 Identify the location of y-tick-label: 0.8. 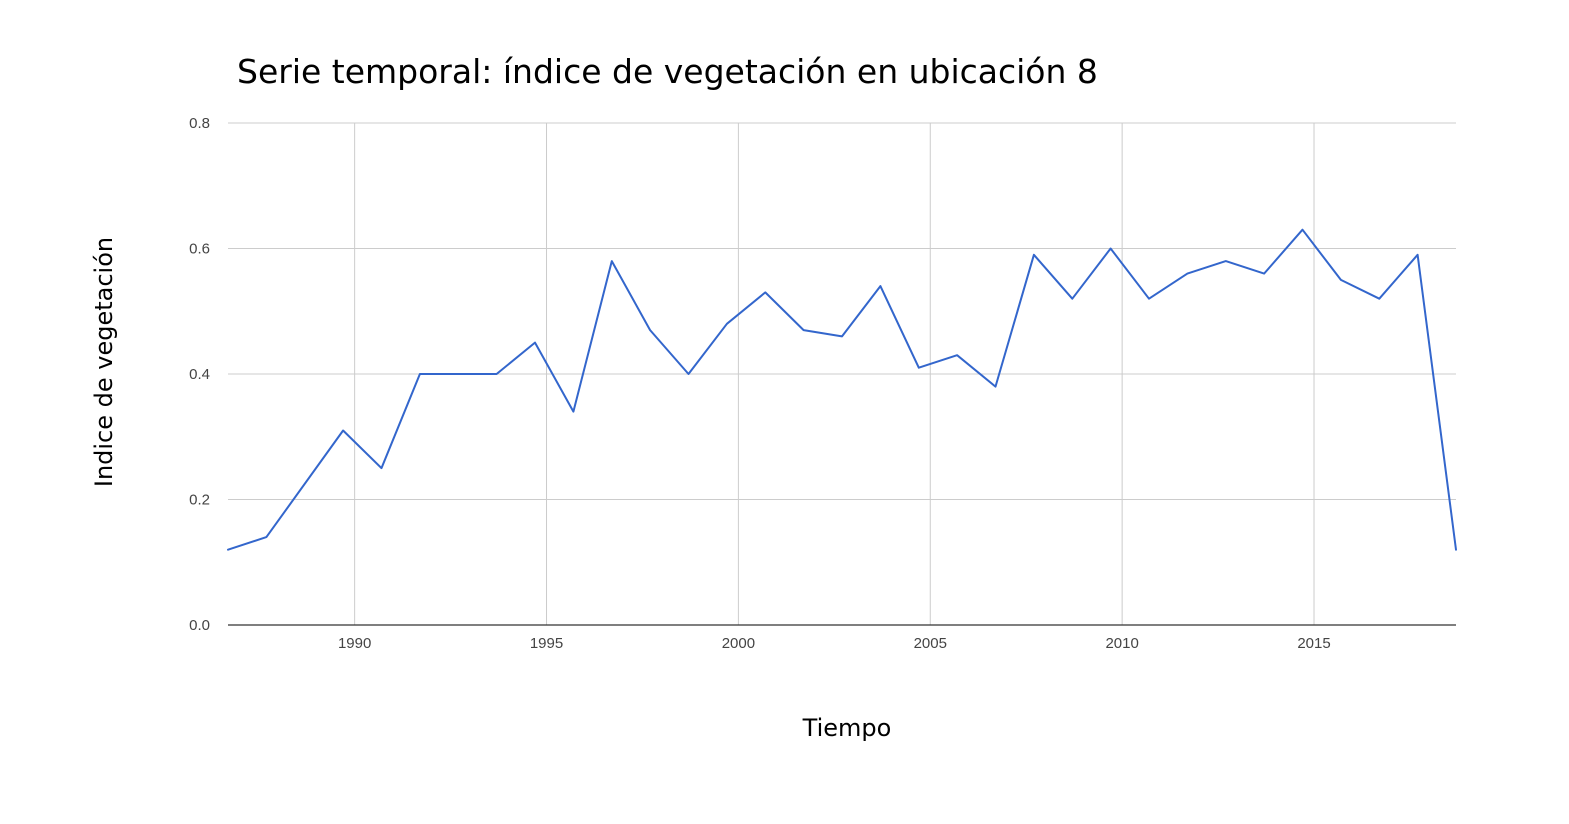
(199, 123).